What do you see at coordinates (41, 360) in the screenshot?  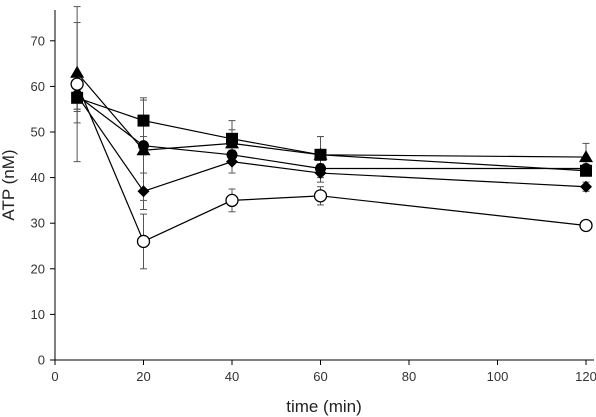 I see `y-tick-label: 0` at bounding box center [41, 360].